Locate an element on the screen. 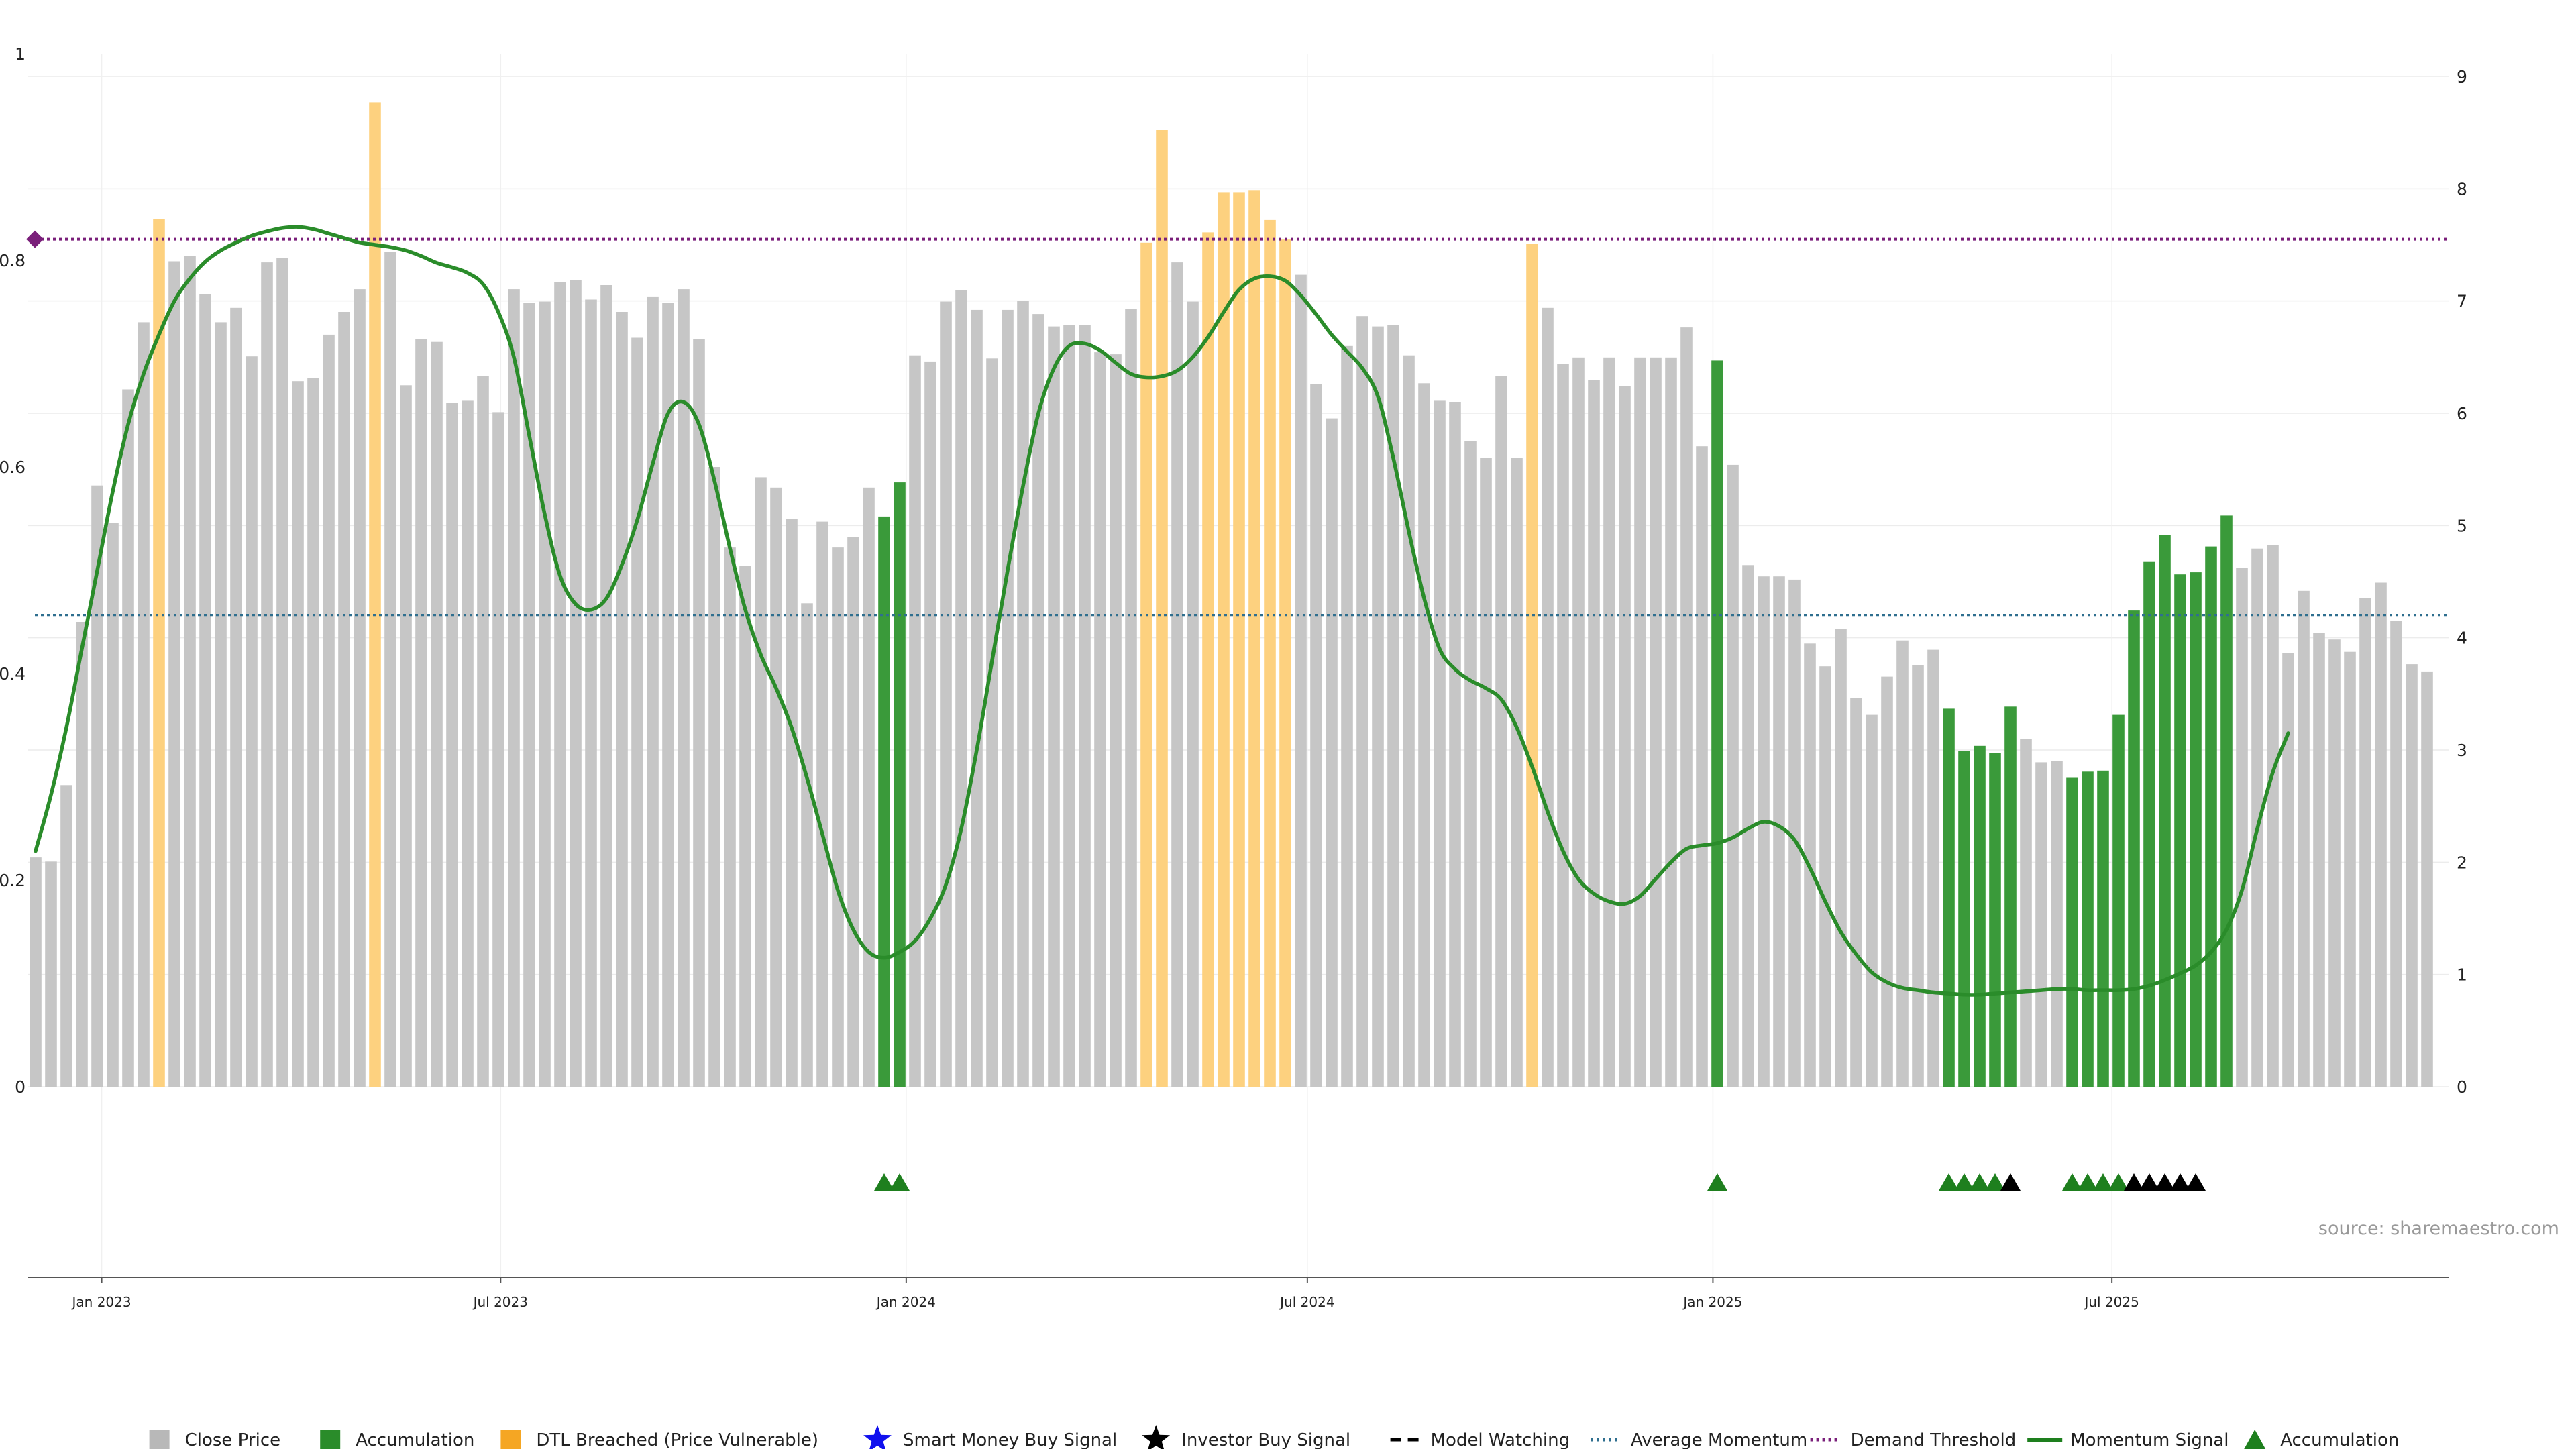  y-right-tick-label: 9 is located at coordinates (2462, 77).